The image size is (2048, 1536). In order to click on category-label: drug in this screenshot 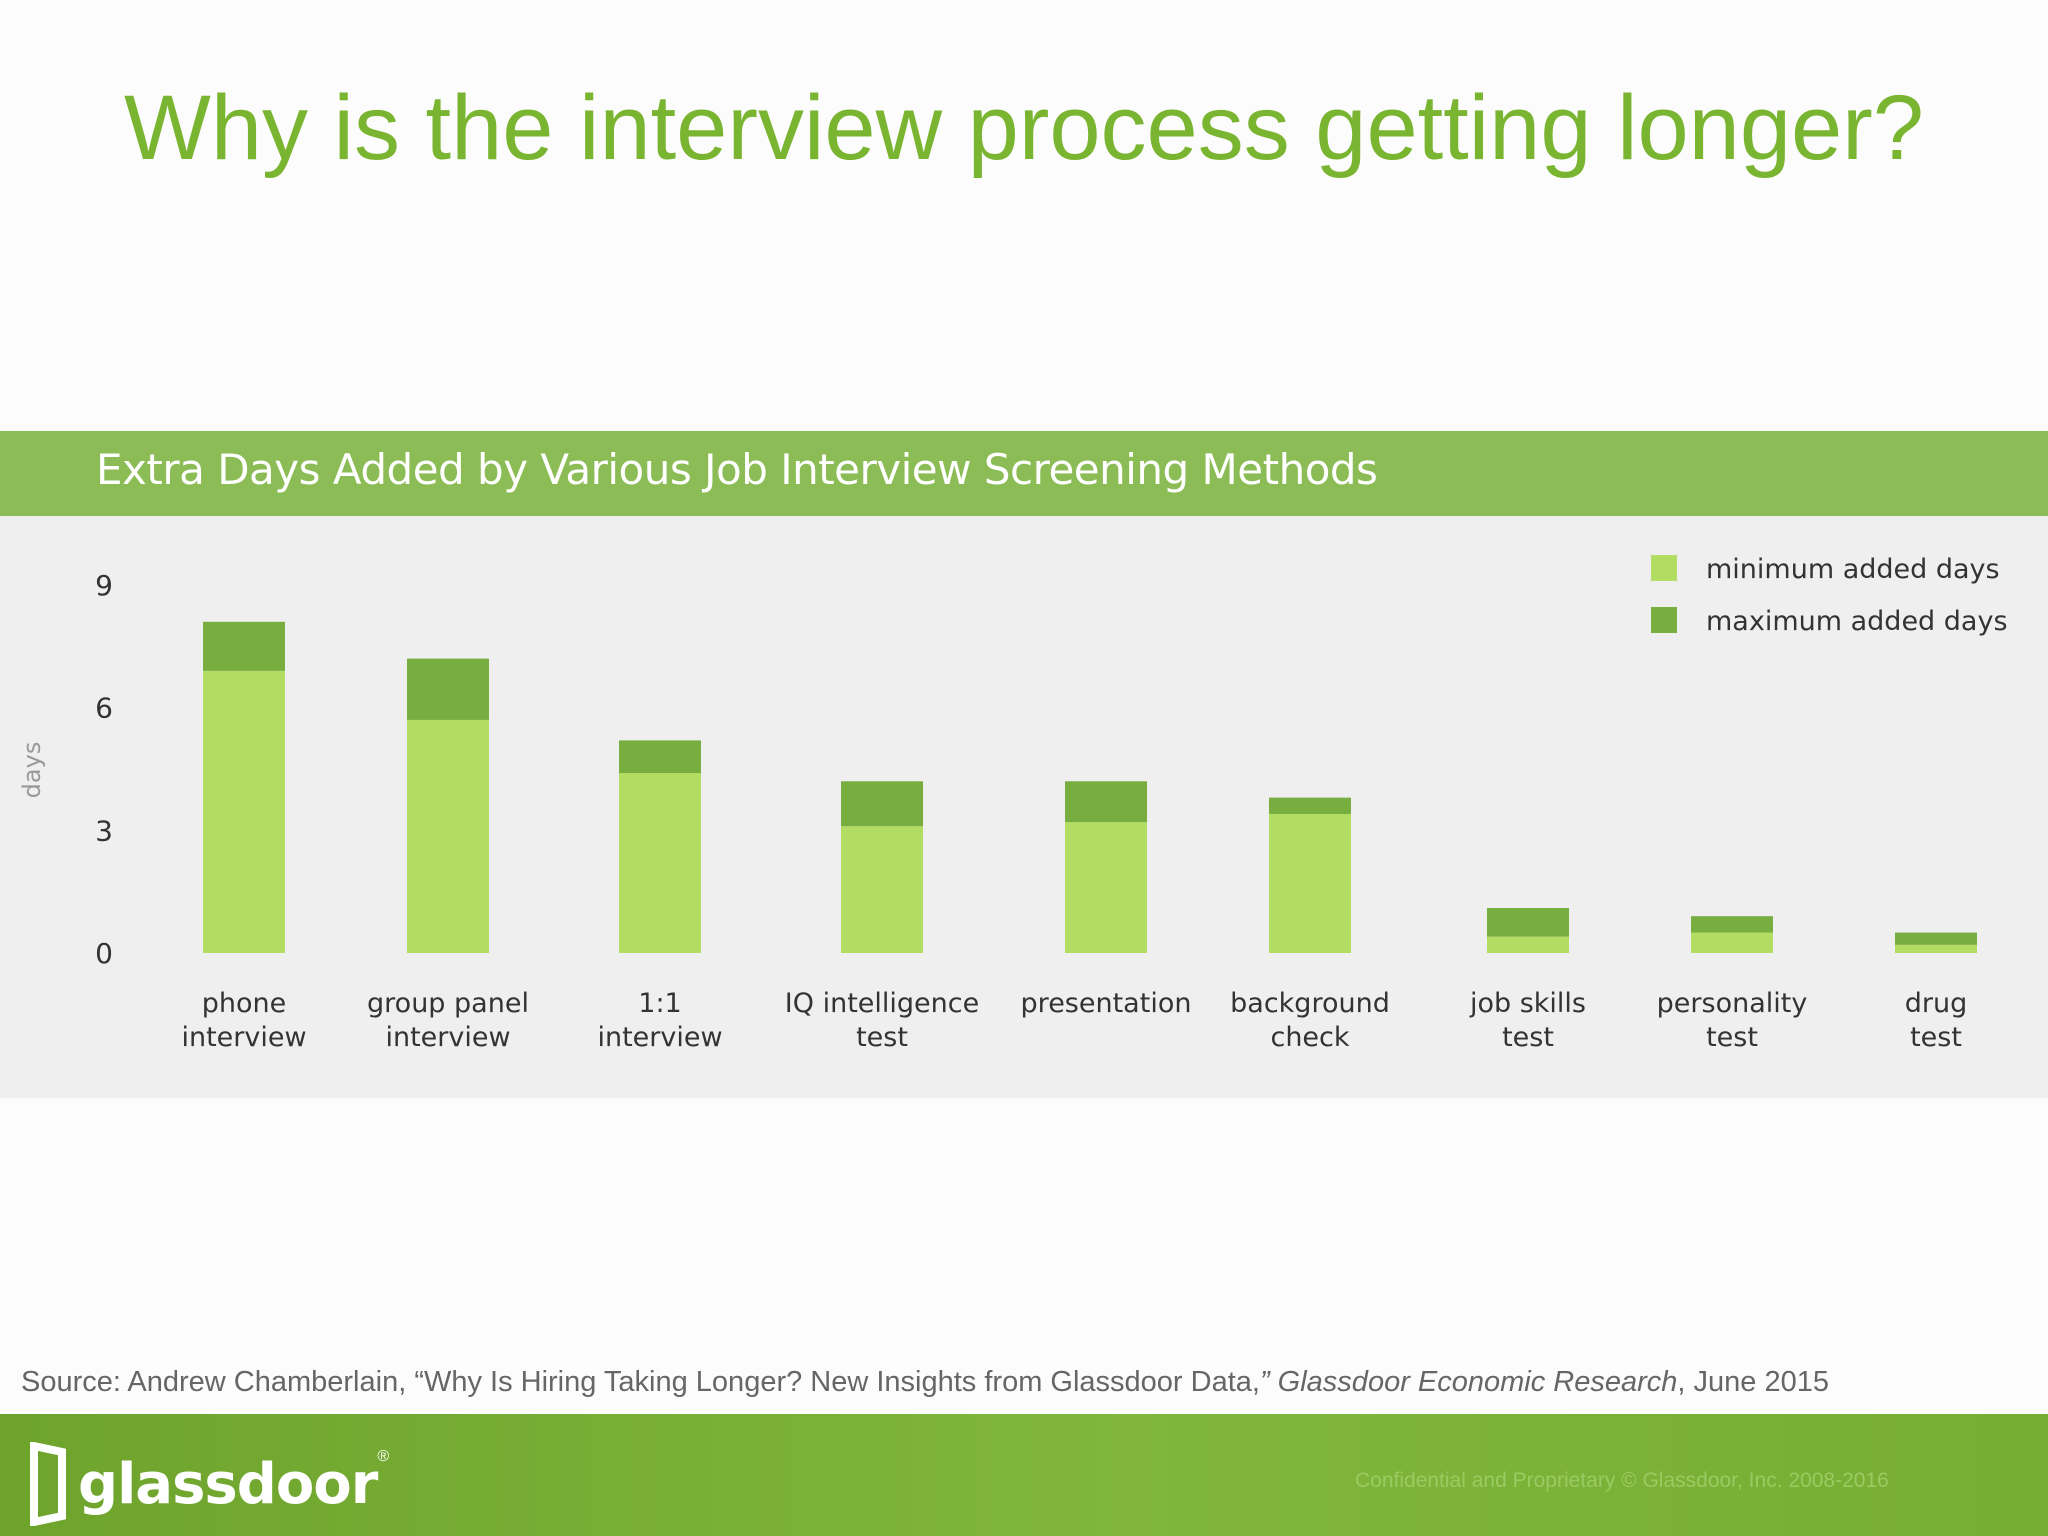, I will do `click(1936, 1003)`.